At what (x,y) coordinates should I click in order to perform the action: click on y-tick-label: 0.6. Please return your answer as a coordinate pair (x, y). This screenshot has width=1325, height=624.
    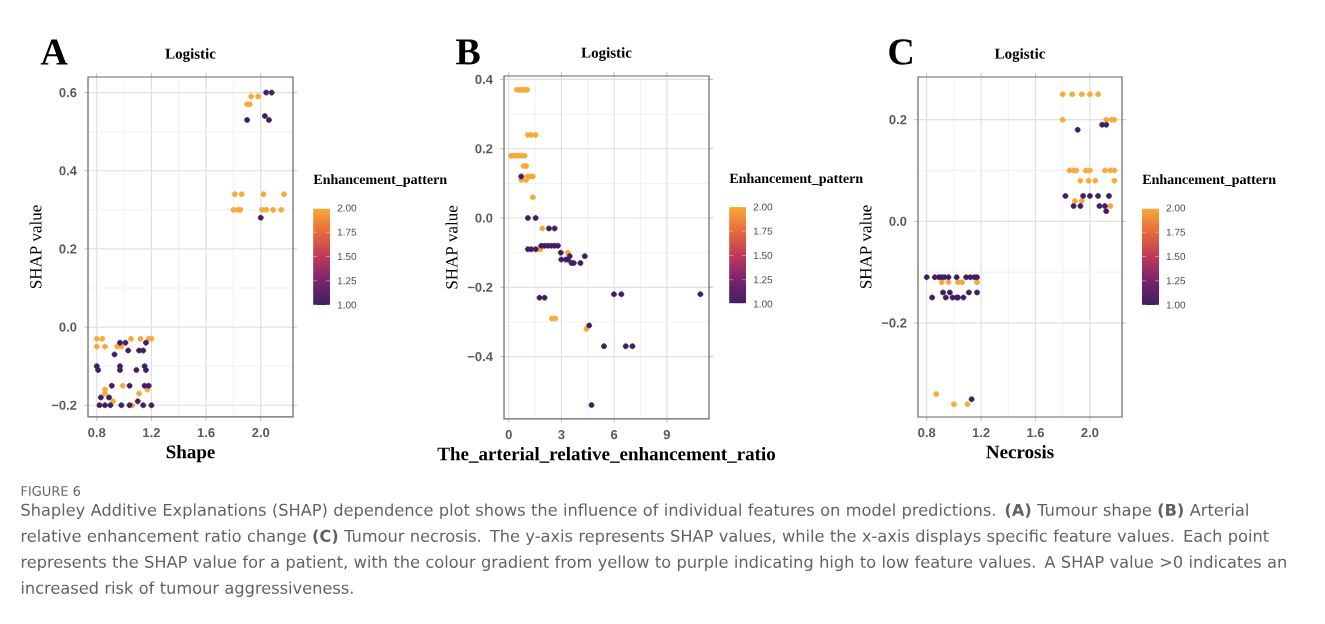
    Looking at the image, I should click on (68, 93).